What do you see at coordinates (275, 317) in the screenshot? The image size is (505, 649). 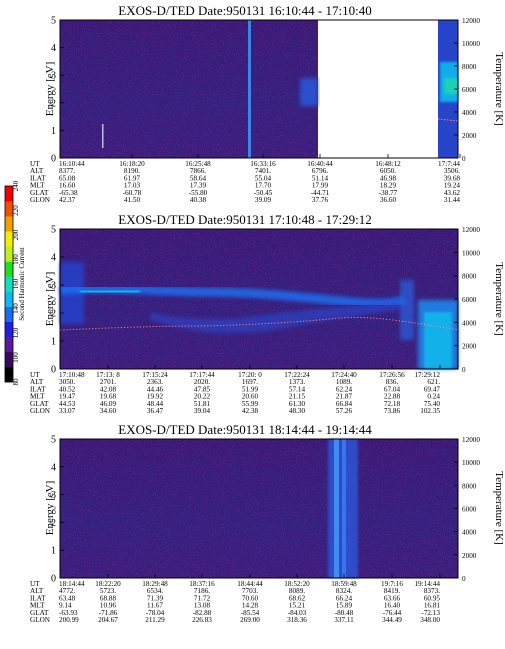 I see `panel-2-lower-band` at bounding box center [275, 317].